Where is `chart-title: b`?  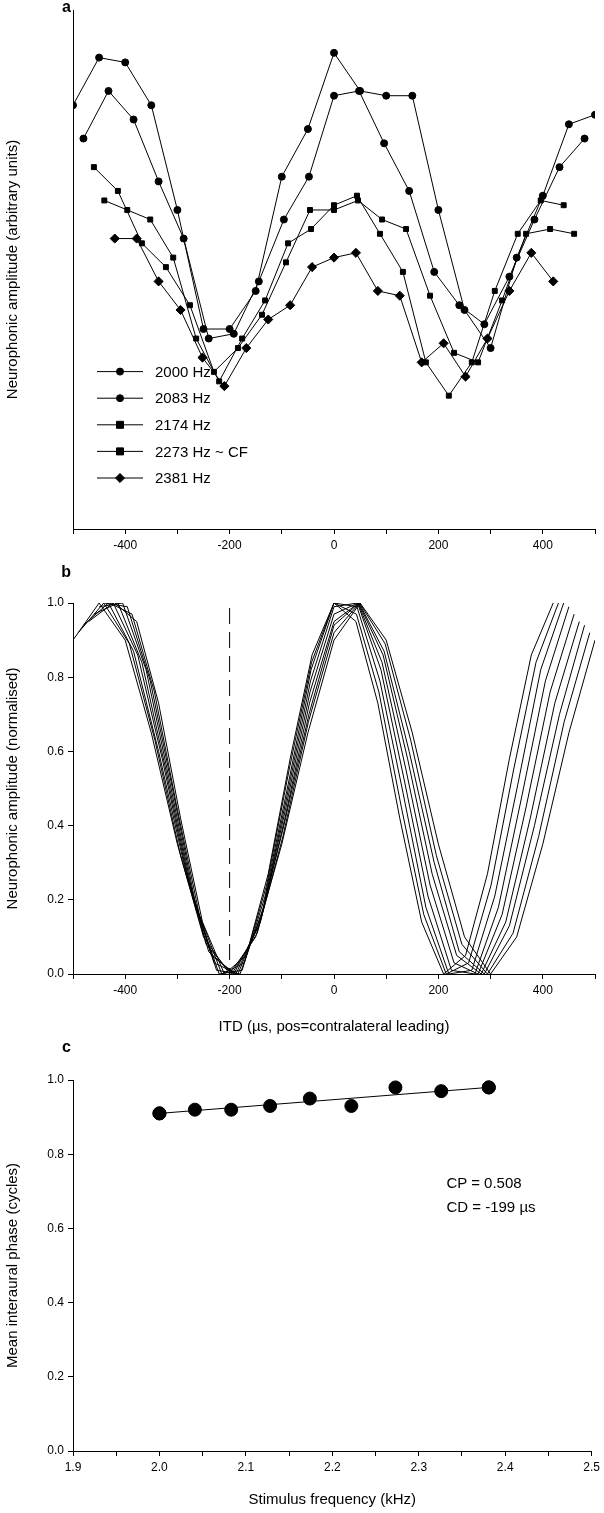 chart-title: b is located at coordinates (66, 572).